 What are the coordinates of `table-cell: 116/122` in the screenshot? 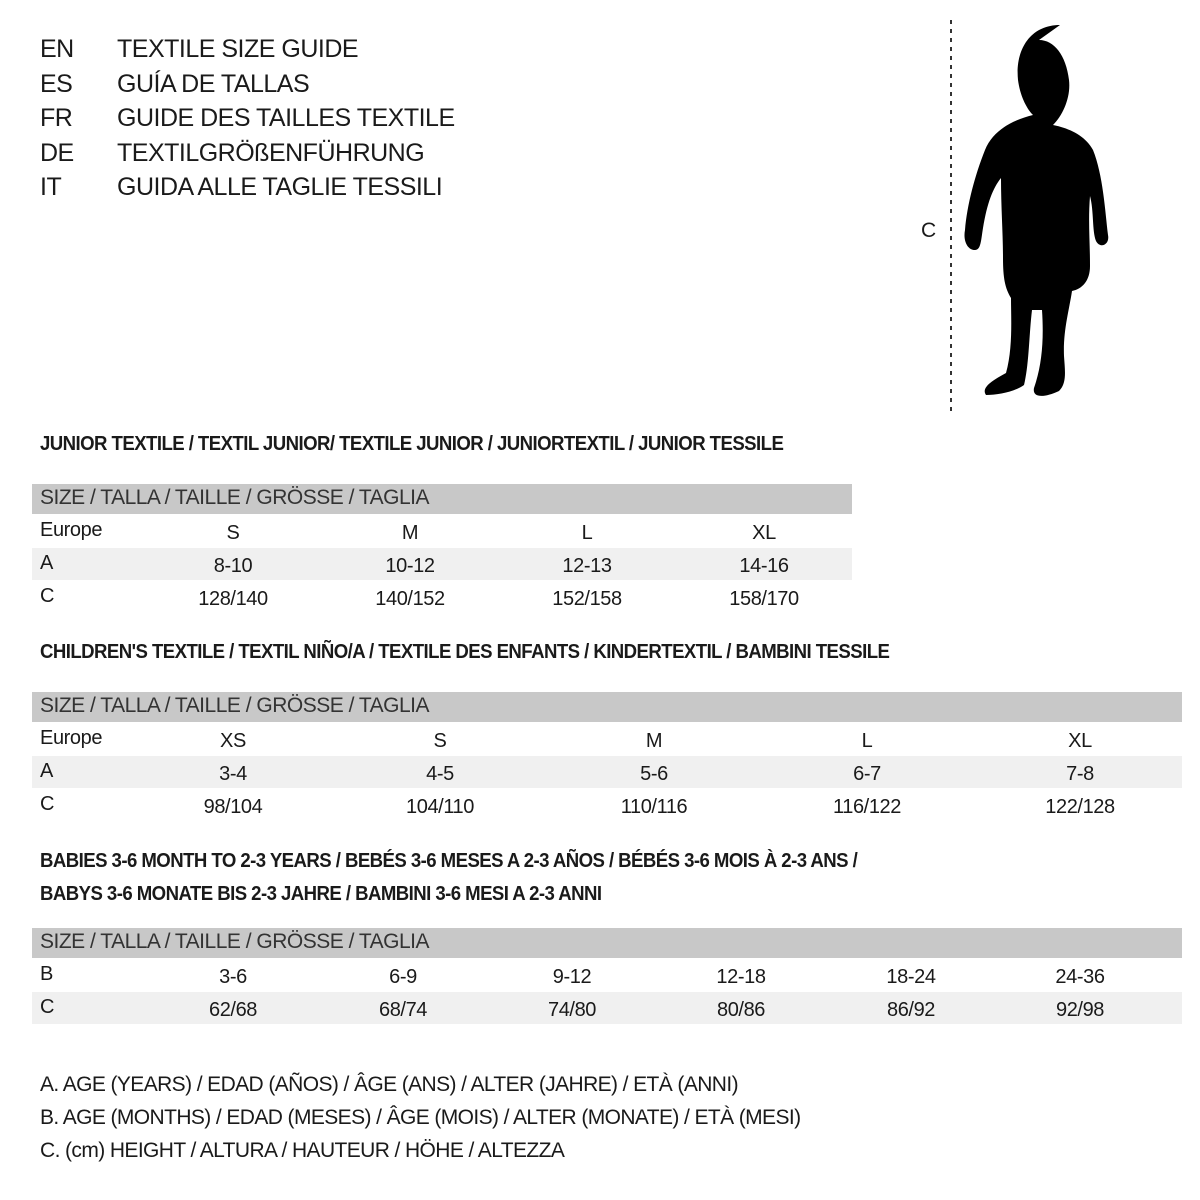 It's located at (867, 807).